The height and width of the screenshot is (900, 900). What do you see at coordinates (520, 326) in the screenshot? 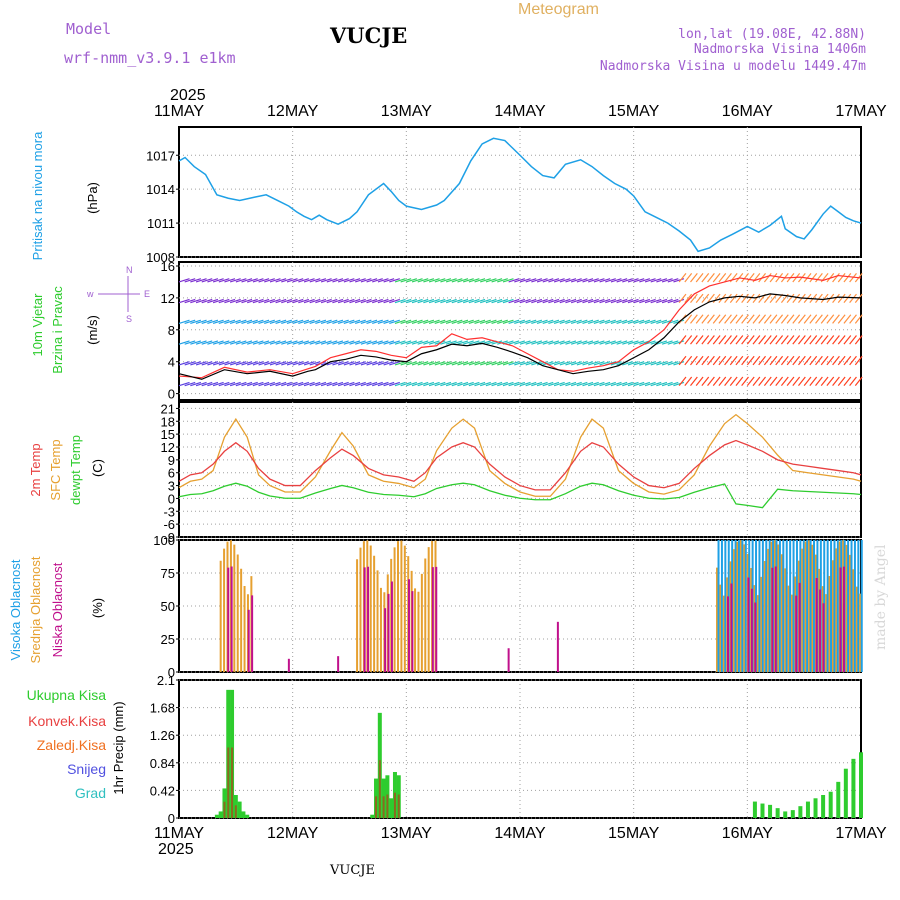
I see `gust-line` at bounding box center [520, 326].